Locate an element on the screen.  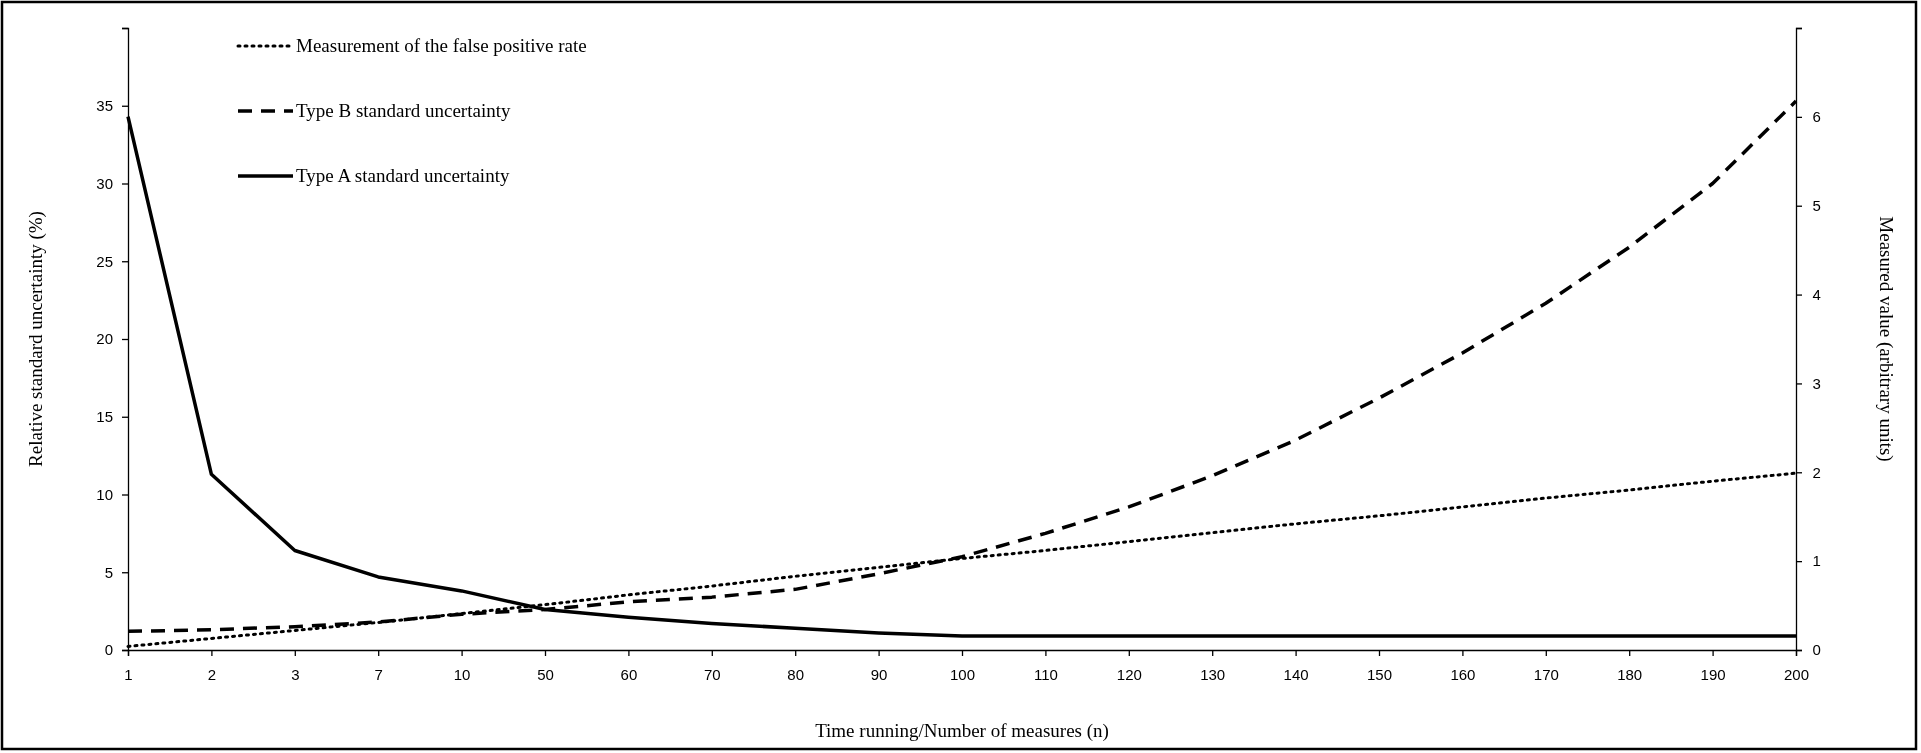
x-tick-label: 1 is located at coordinates (128, 674).